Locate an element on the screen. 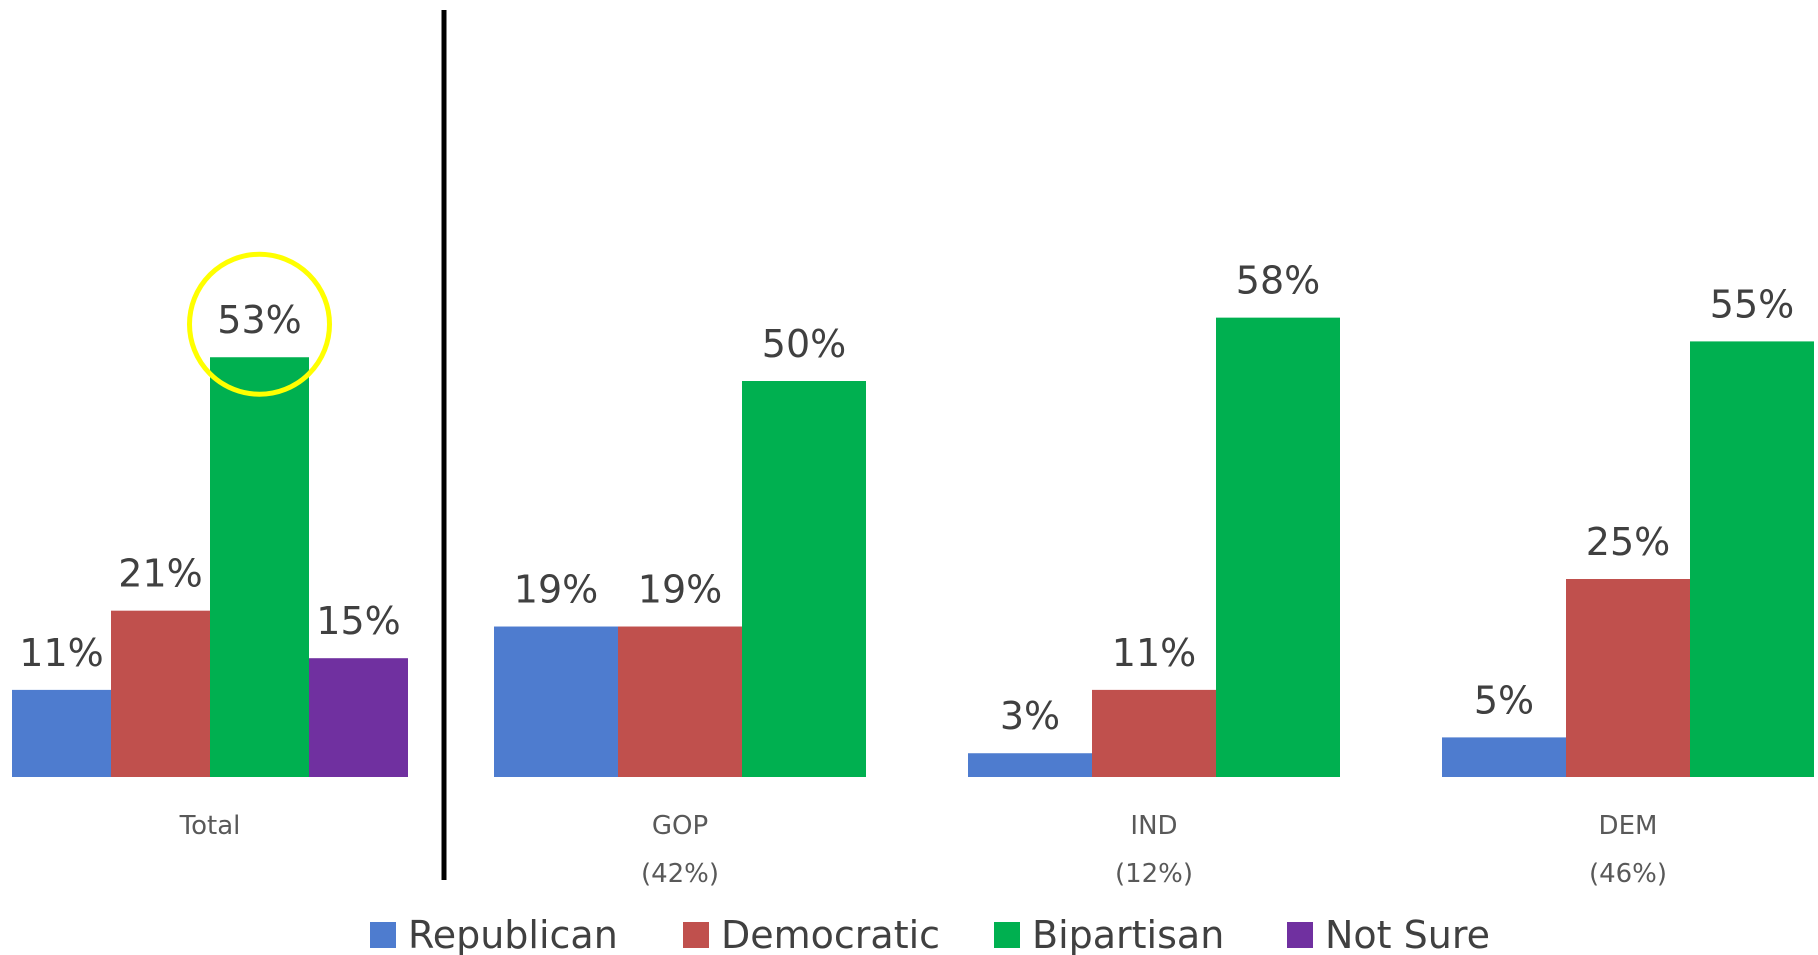 The height and width of the screenshot is (955, 1818). category-sublabel-ind: (12%) is located at coordinates (1154, 874).